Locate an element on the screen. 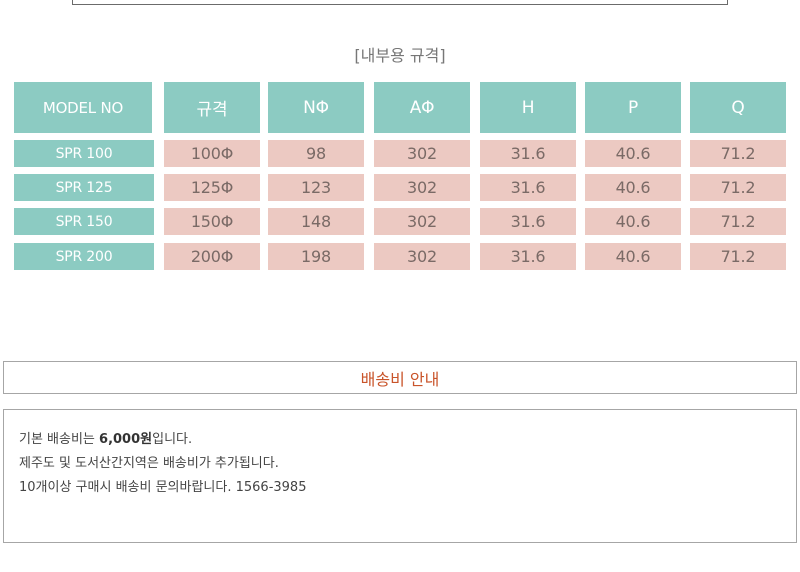  row-spec: 100Φ is located at coordinates (212, 153).